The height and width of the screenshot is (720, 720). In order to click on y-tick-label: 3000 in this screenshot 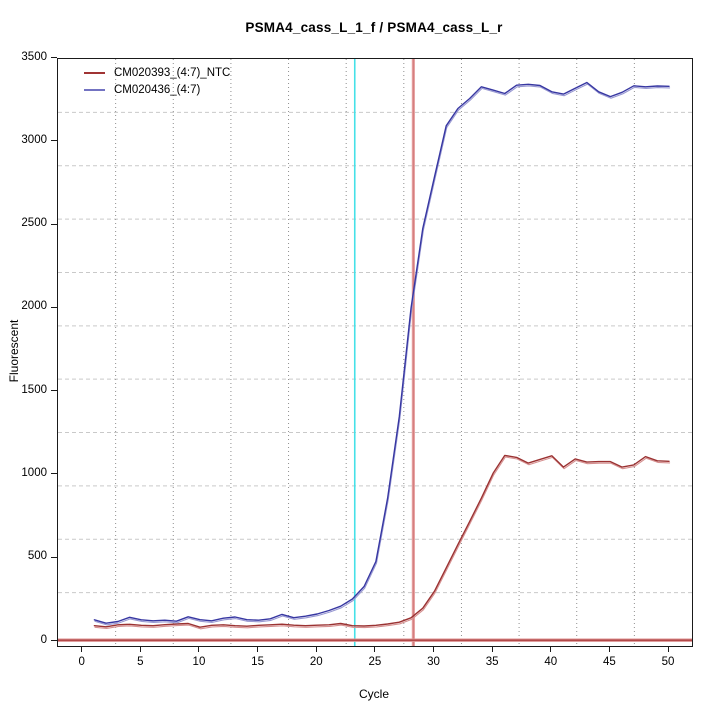, I will do `click(34, 139)`.